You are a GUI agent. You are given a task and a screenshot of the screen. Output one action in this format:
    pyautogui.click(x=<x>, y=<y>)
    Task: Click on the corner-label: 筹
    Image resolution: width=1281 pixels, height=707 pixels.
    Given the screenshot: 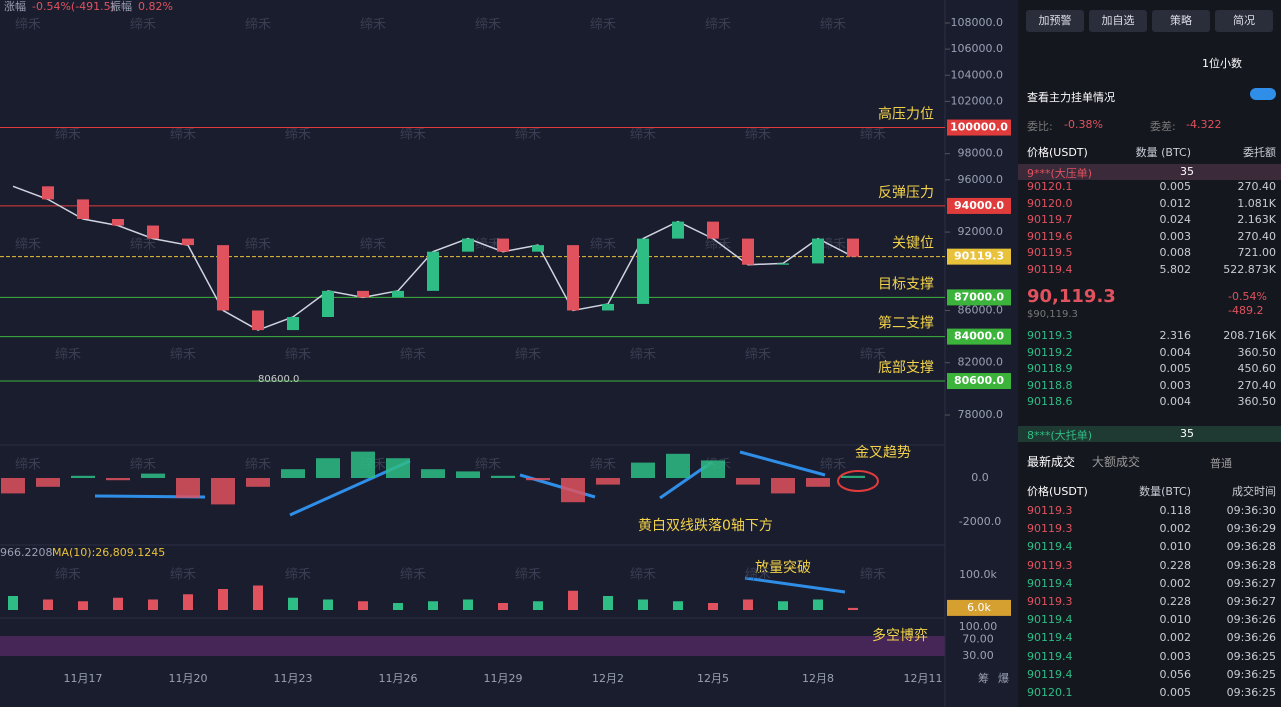 What is the action you would take?
    pyautogui.click(x=983, y=678)
    